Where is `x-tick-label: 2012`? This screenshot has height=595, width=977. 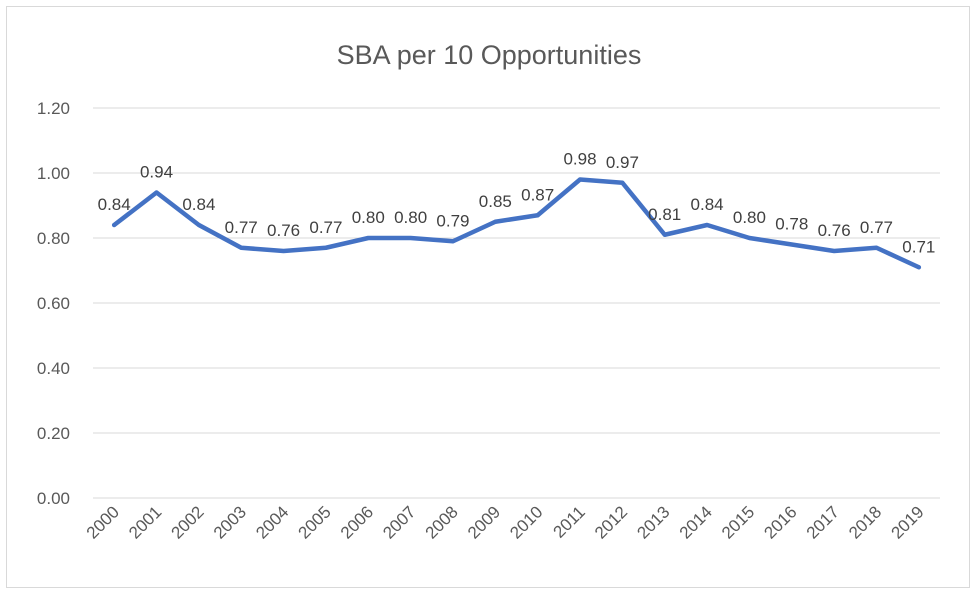
x-tick-label: 2012 is located at coordinates (611, 522).